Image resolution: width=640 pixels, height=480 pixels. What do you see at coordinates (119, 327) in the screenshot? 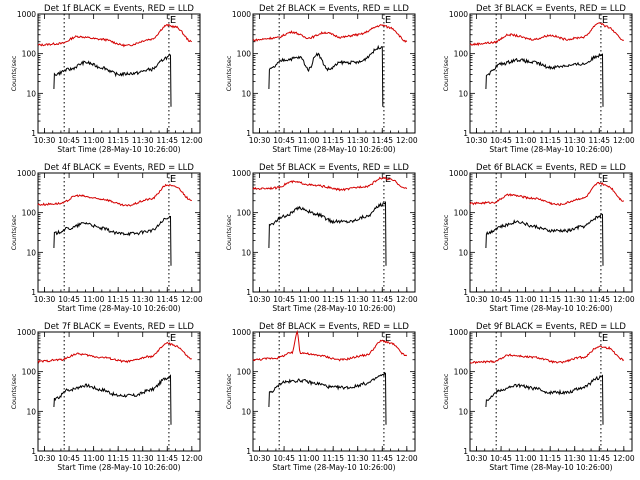
I see `panel-title: Det 7f BLACK = Events, RED = LLD` at bounding box center [119, 327].